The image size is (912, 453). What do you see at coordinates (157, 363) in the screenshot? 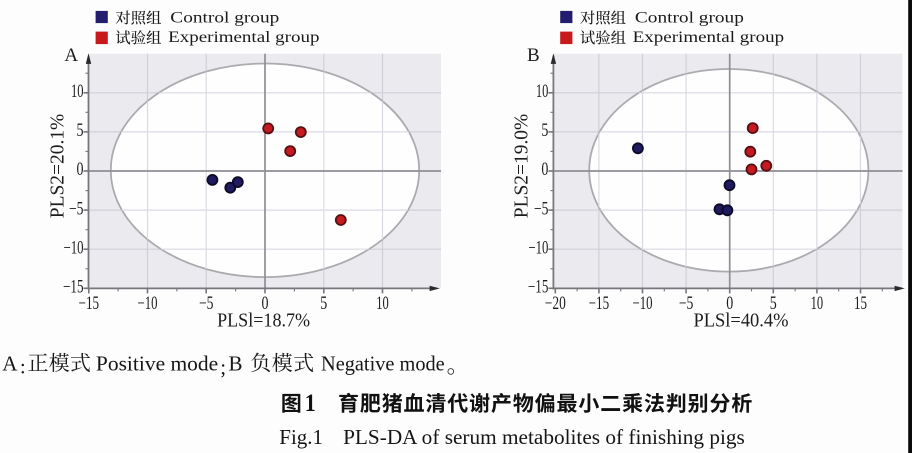
I see `svg-text: Positive mode` at bounding box center [157, 363].